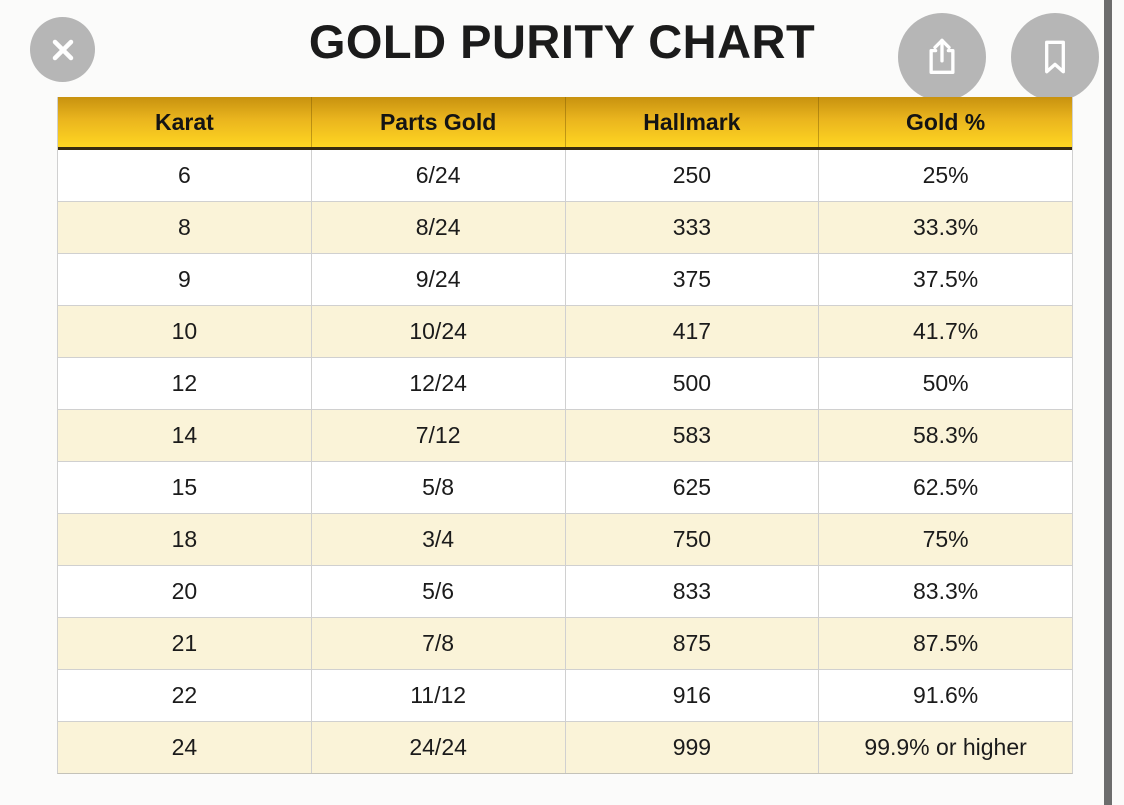 This screenshot has height=805, width=1124. Describe the element at coordinates (693, 227) in the screenshot. I see `table-cell: 333` at that location.